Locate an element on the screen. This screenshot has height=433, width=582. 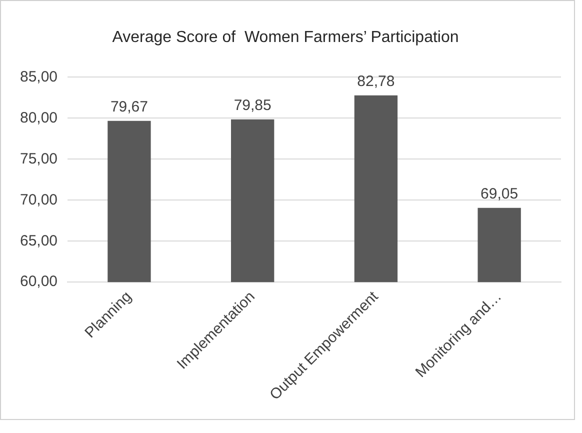
data-label: 79,67 is located at coordinates (129, 107).